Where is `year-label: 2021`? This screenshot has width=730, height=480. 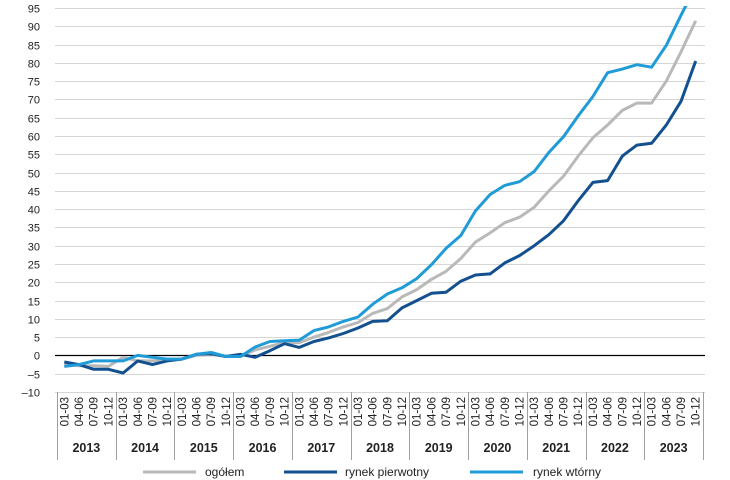 year-label: 2021 is located at coordinates (556, 448).